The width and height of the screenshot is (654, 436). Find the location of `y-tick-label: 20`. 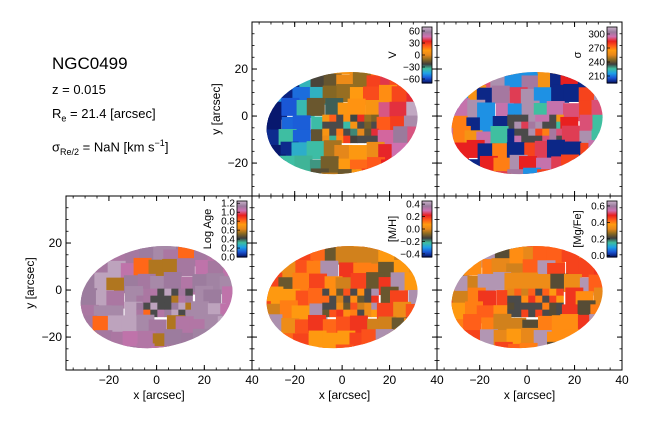

y-tick-label: 20 is located at coordinates (242, 69).